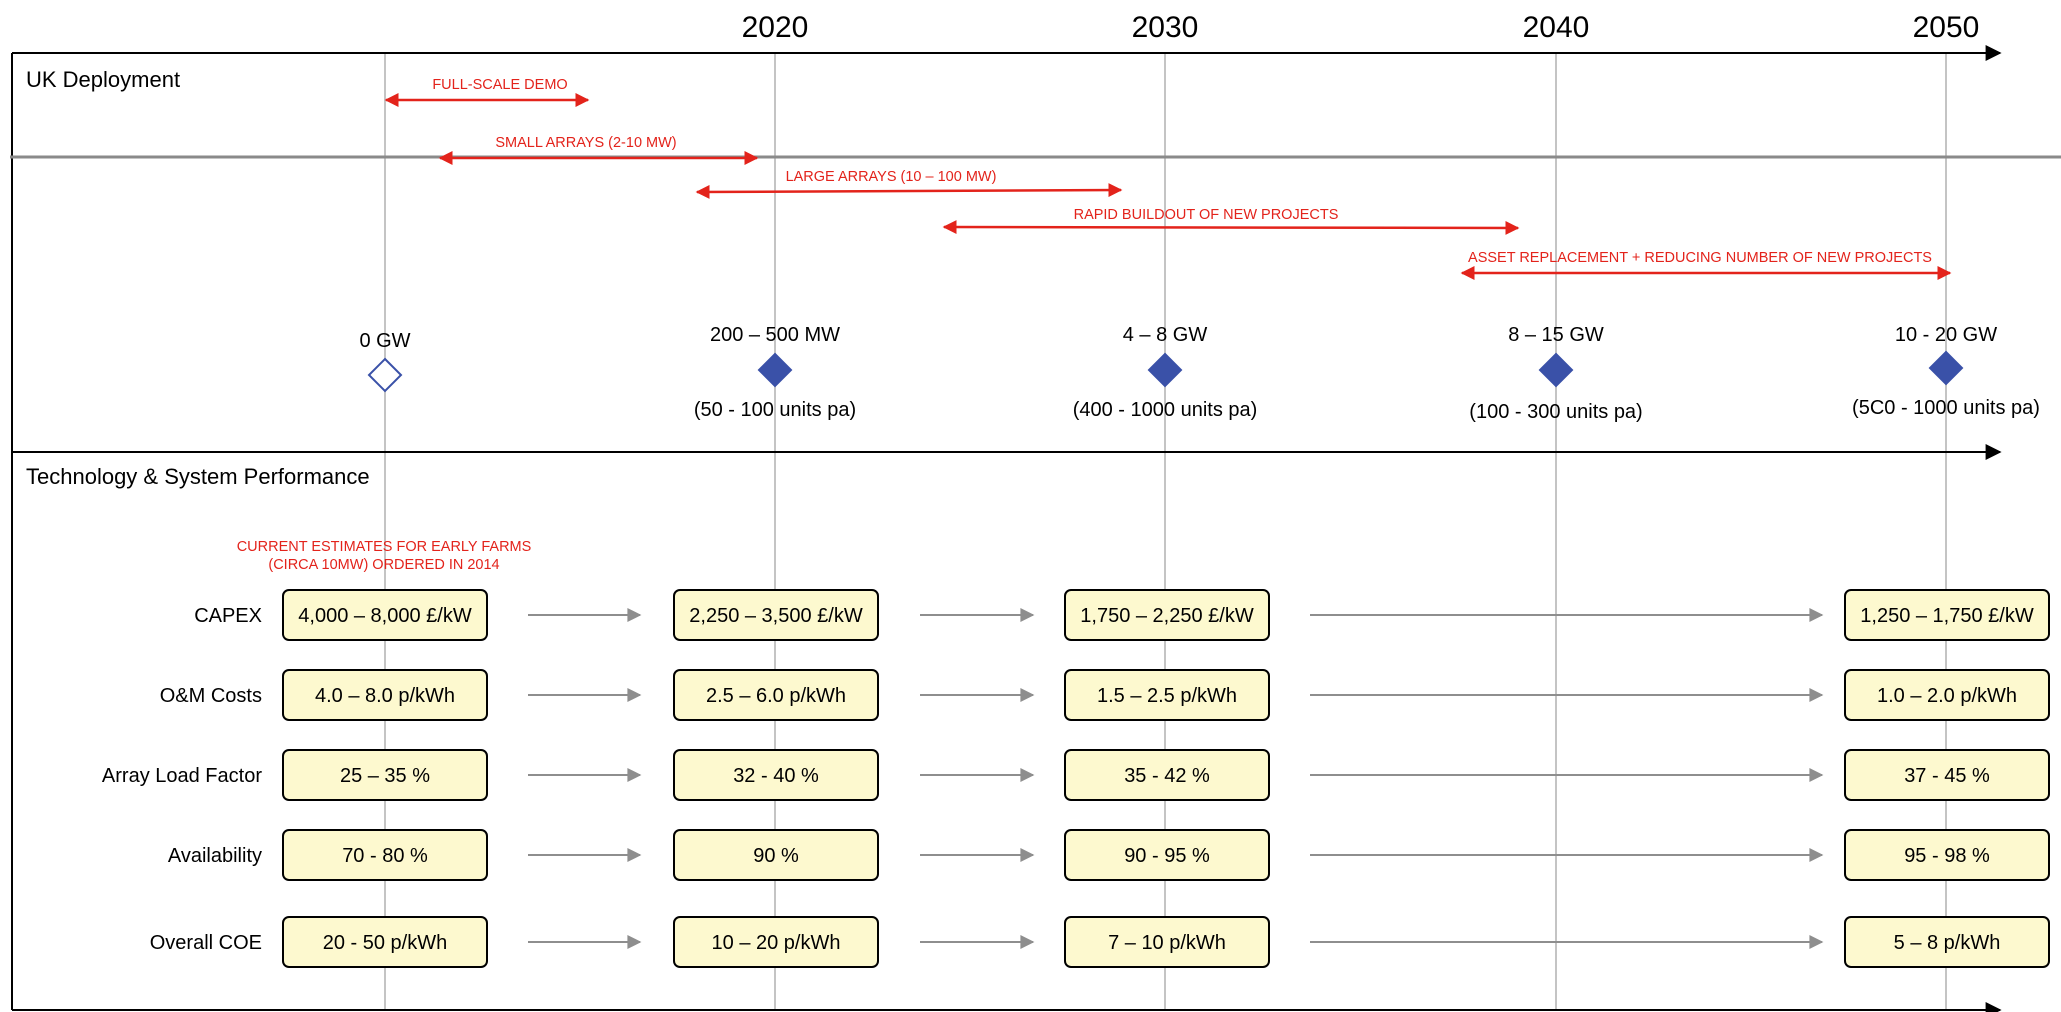 Image resolution: width=2061 pixels, height=1012 pixels. I want to click on milestone-8-15-gw: 8 – 15 GW (100 - 300 units pa), so click(1555, 373).